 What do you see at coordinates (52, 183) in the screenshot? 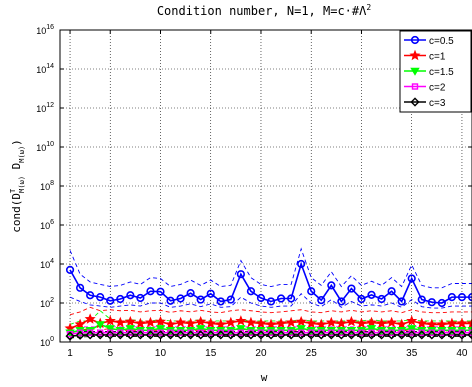
I see `y-tick-exponent: 8` at bounding box center [52, 183].